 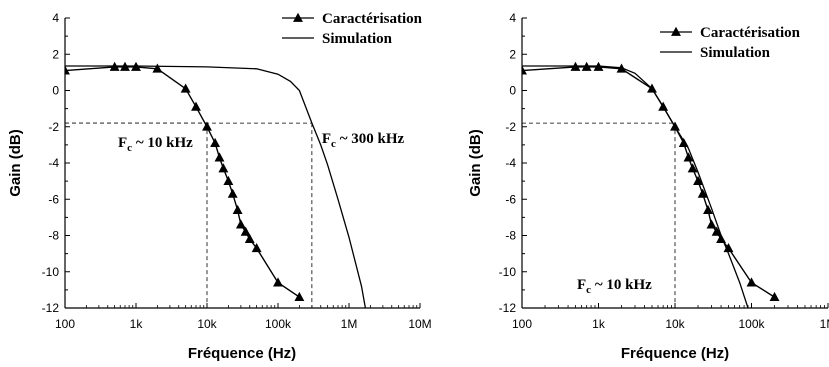 I want to click on cutoff-annotation: Fc ~ 300 kHz, so click(x=363, y=140).